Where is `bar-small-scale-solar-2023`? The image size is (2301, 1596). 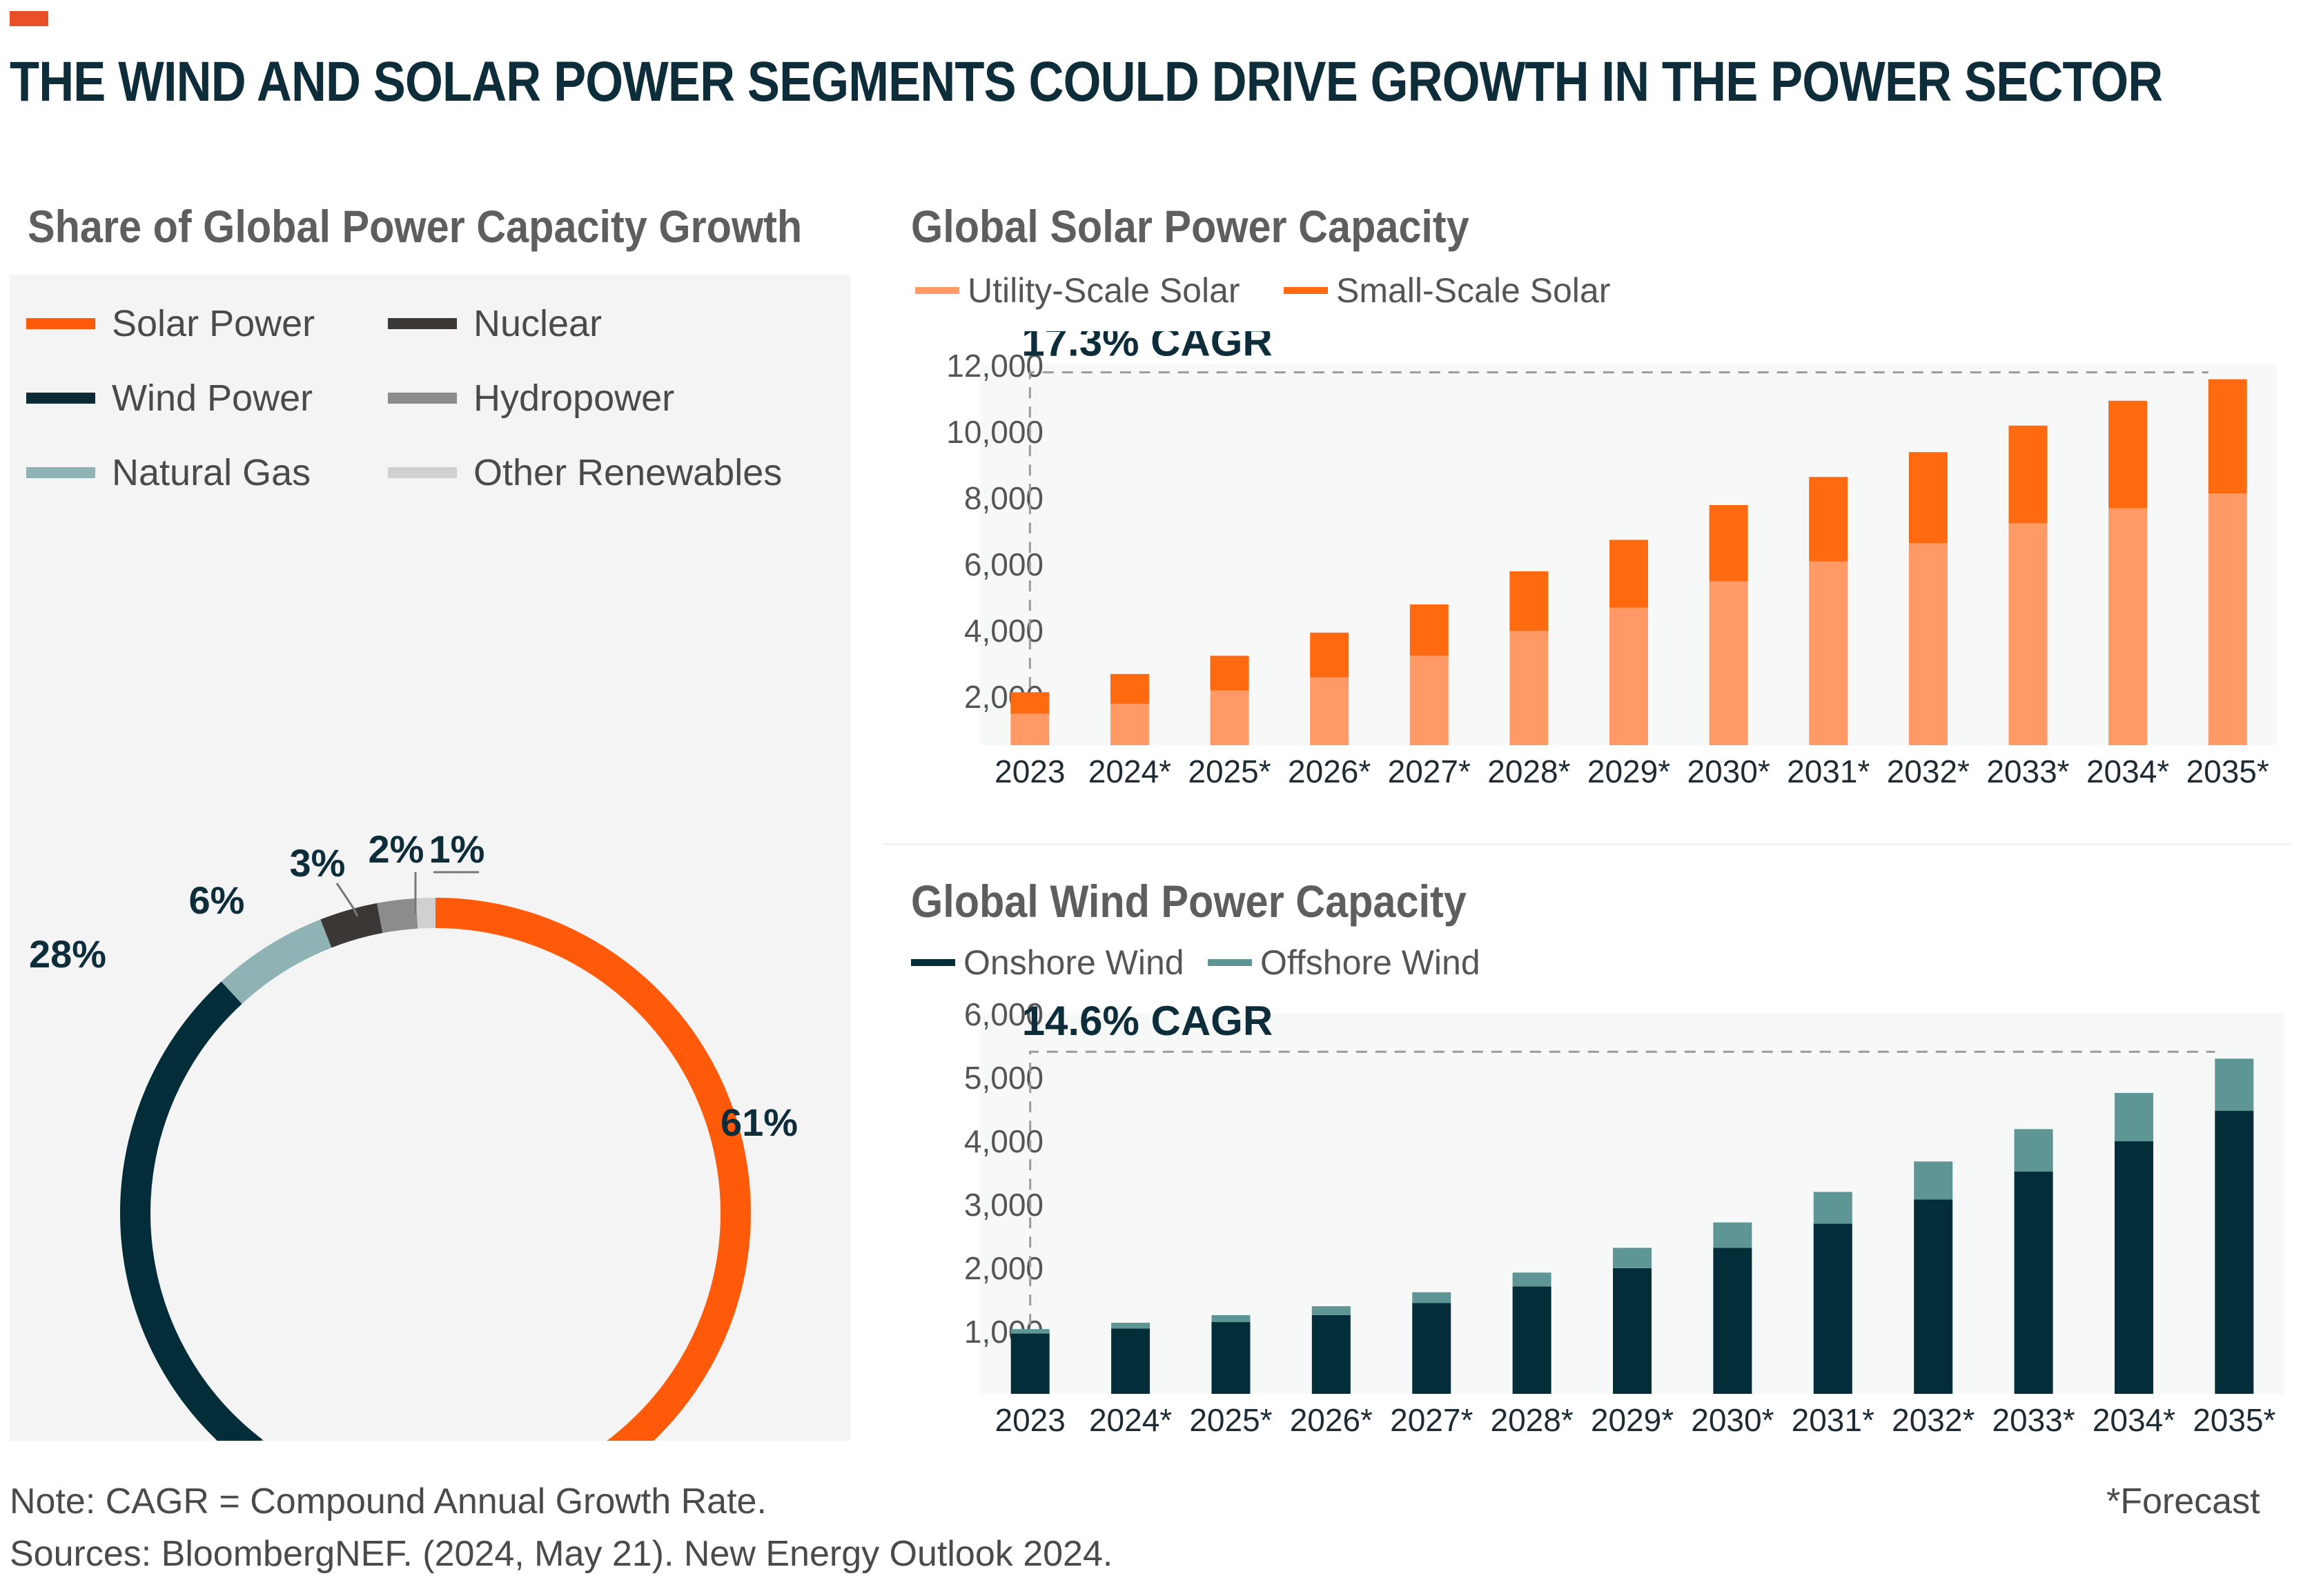 bar-small-scale-solar-2023 is located at coordinates (1030, 703).